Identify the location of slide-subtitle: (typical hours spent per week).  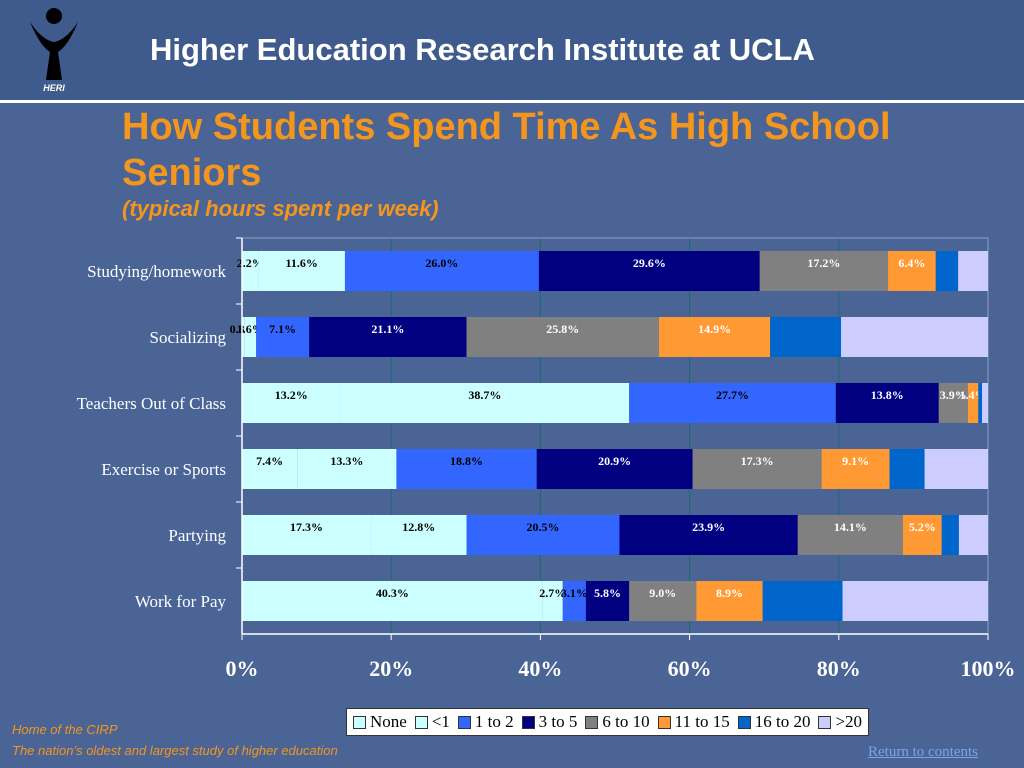
(280, 208).